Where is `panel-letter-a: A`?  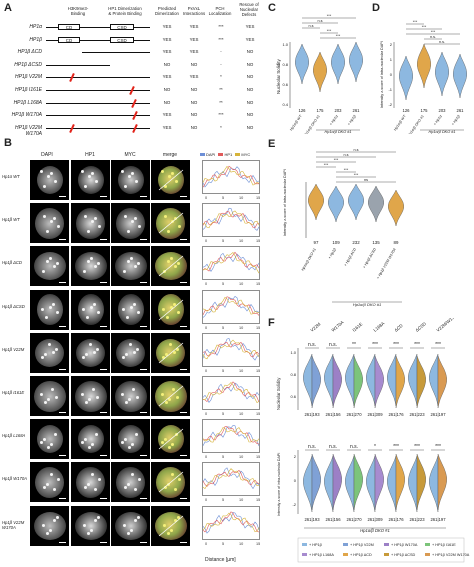 panel-letter-a: A is located at coordinates (8, 8).